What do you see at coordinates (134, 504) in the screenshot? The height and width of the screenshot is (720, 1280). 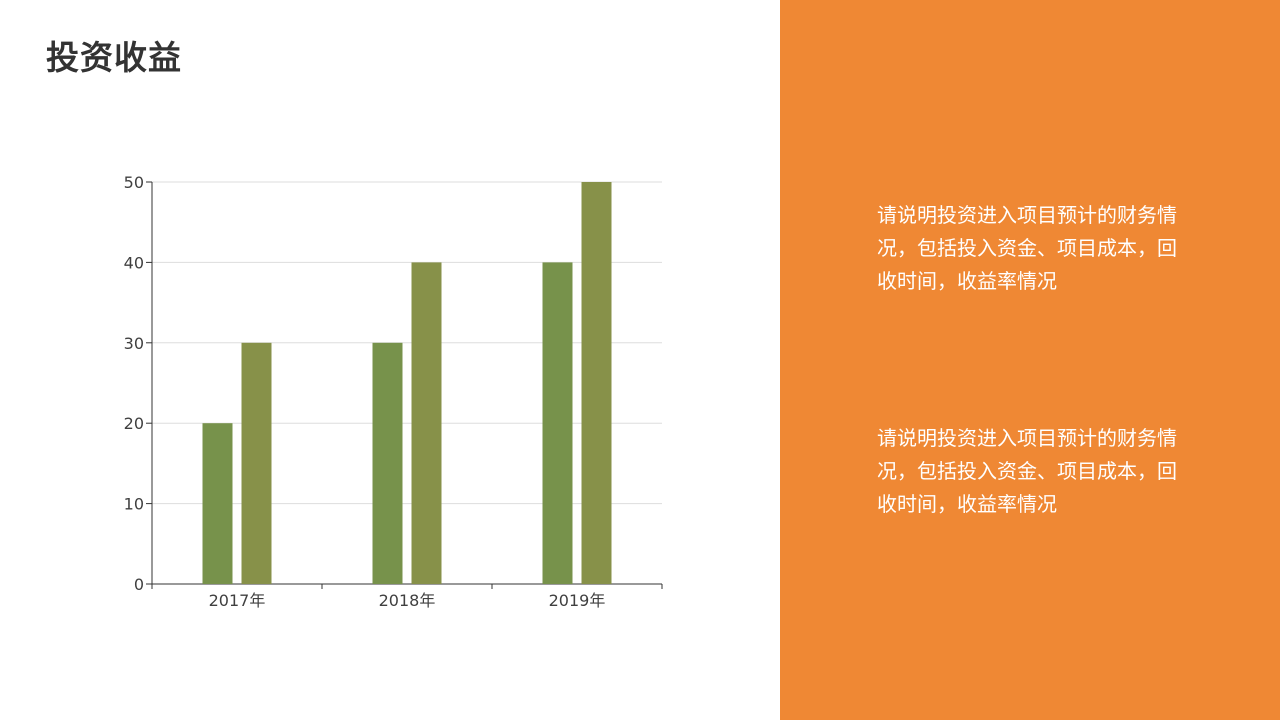 I see `y-tick-label: 10` at bounding box center [134, 504].